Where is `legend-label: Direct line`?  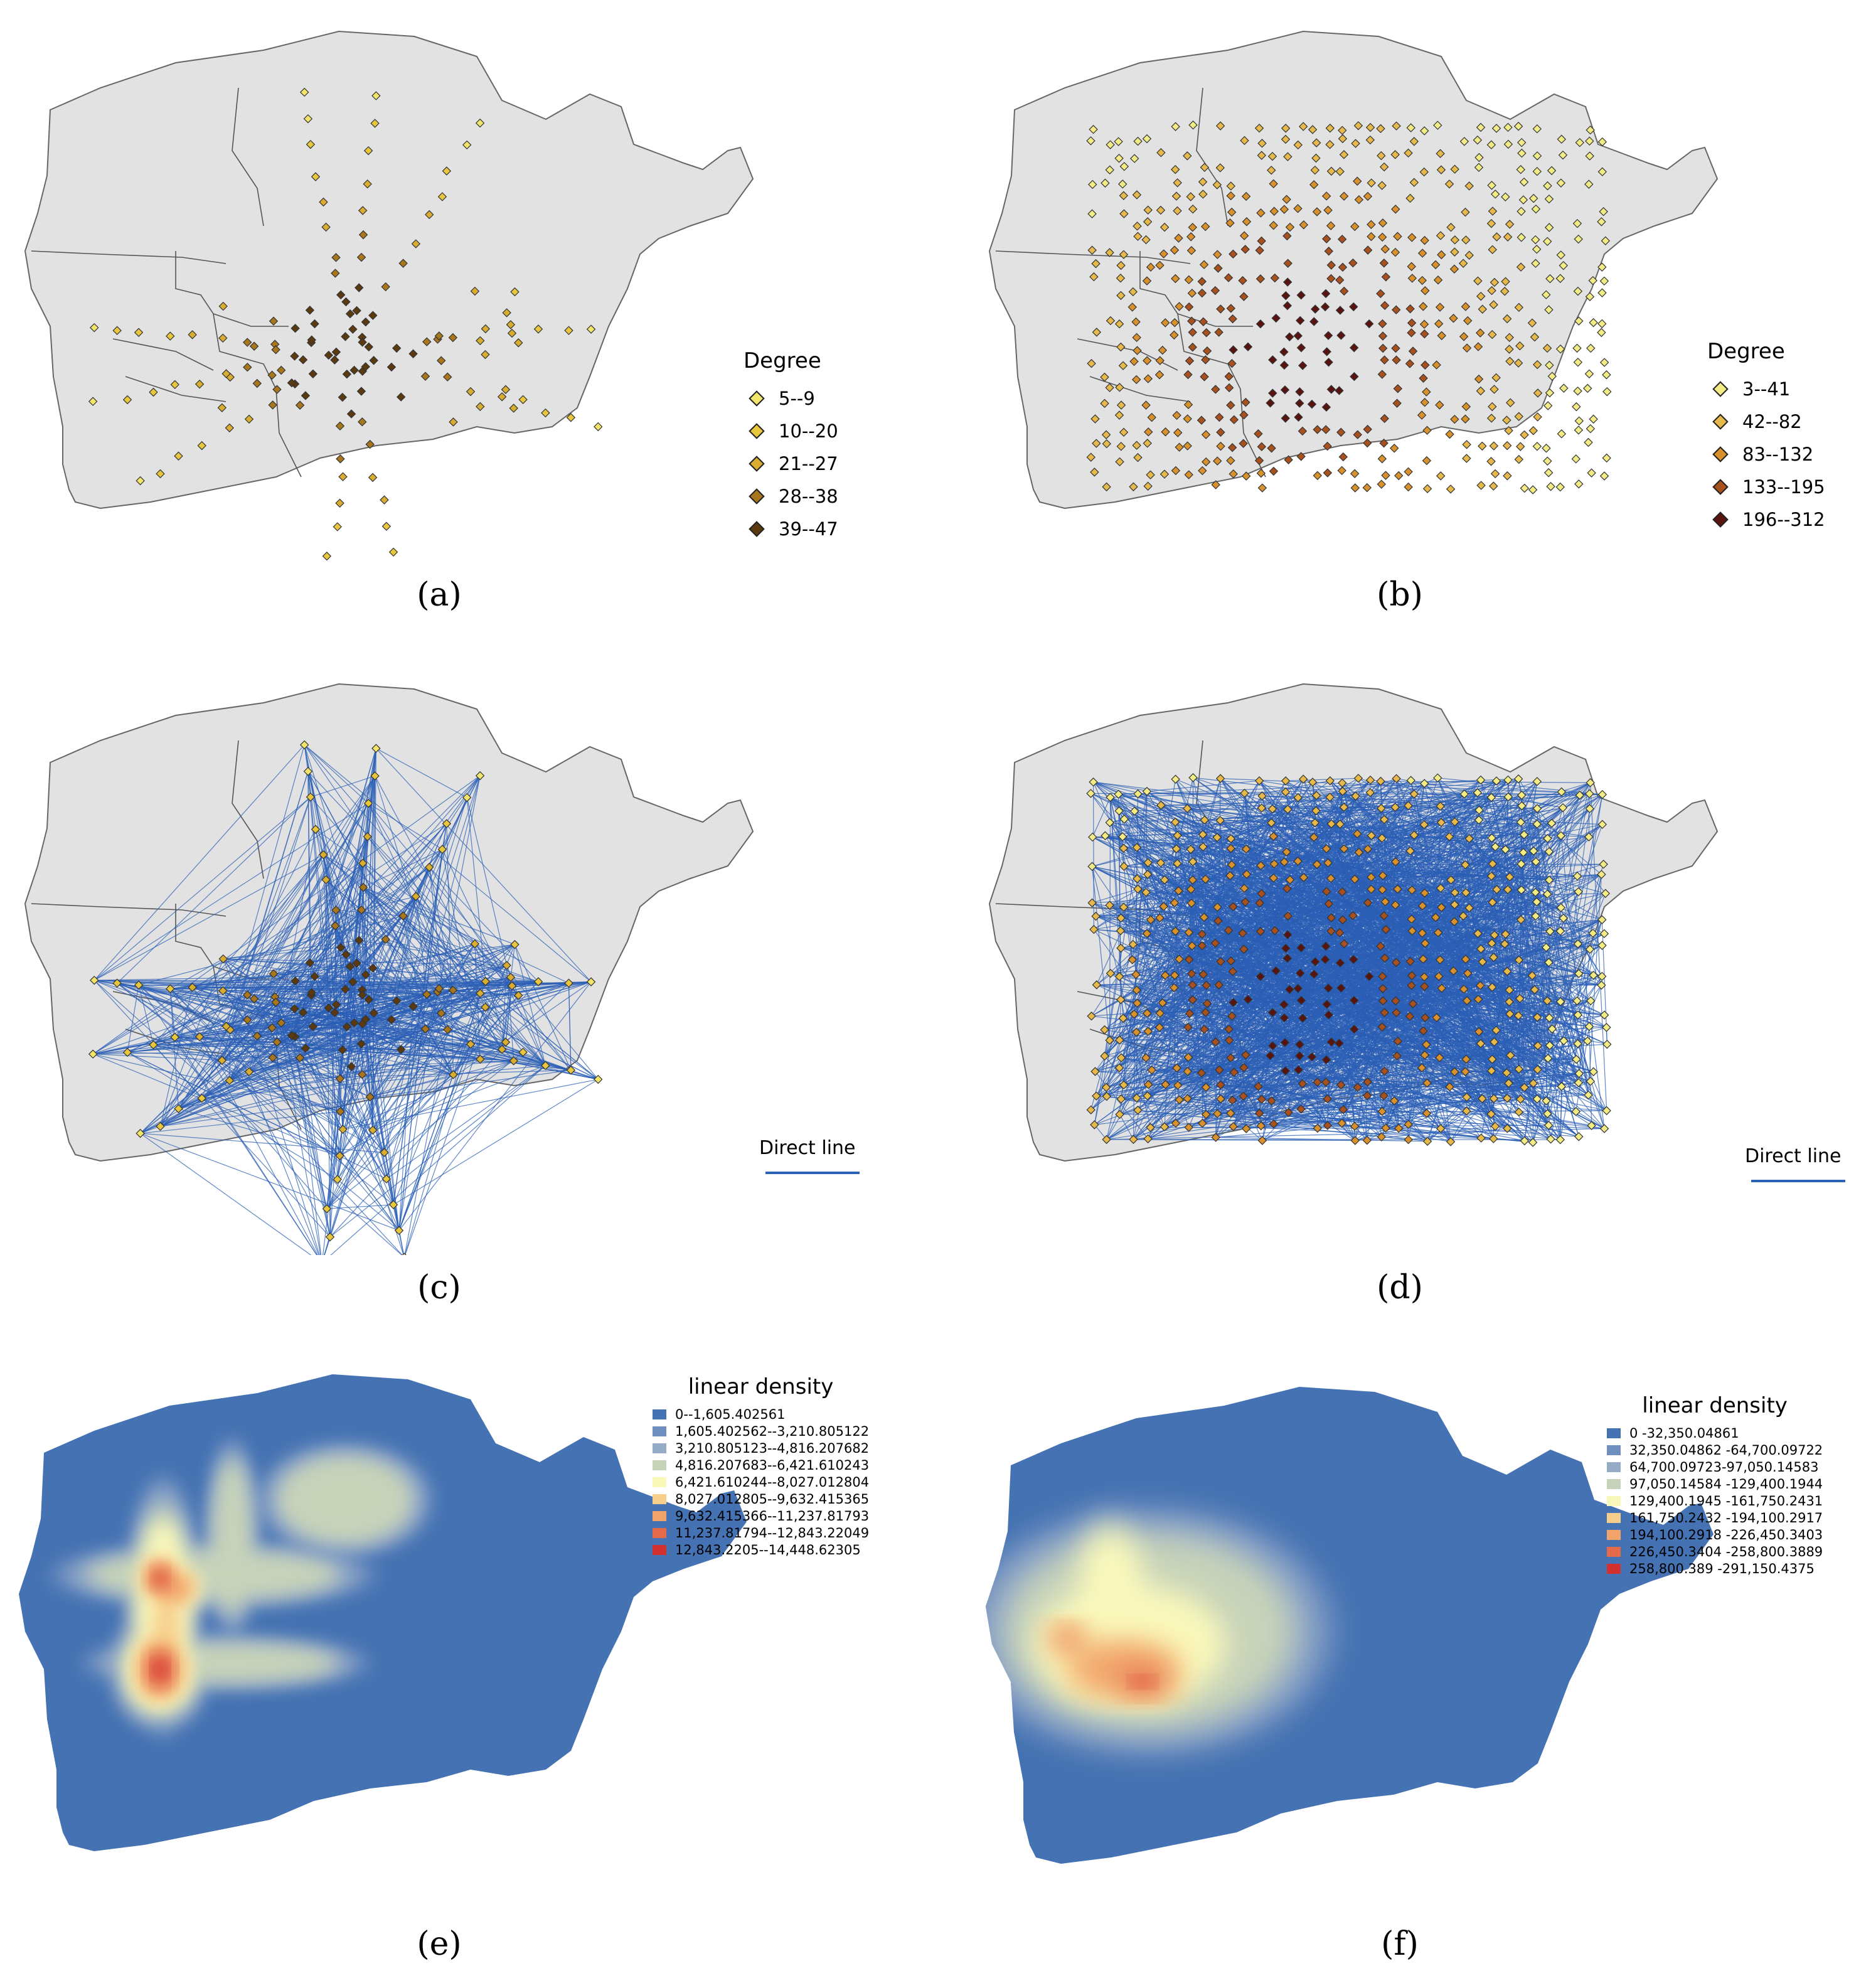 legend-label: Direct line is located at coordinates (1793, 1156).